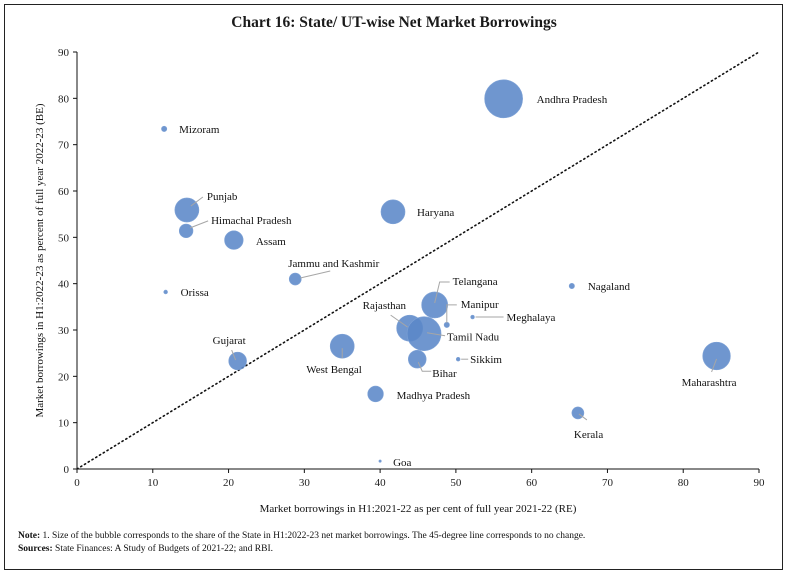 Image resolution: width=788 pixels, height=575 pixels. I want to click on x-tick-label: 0, so click(77, 483).